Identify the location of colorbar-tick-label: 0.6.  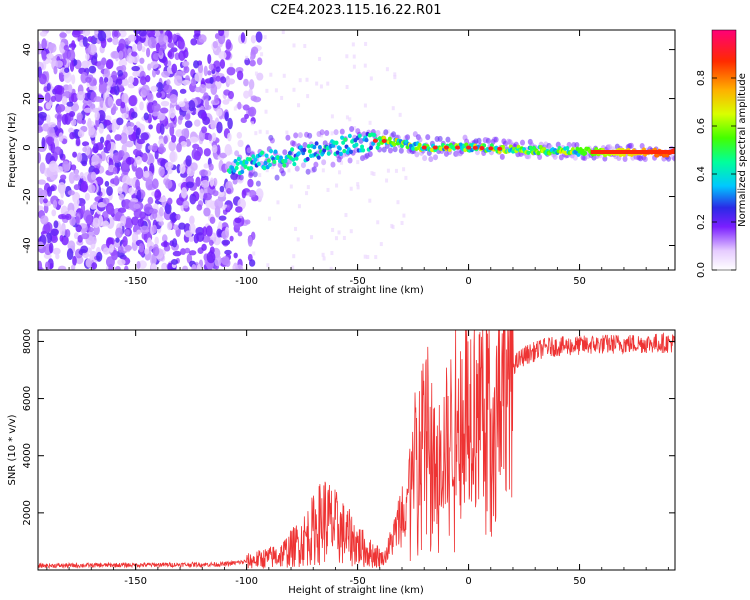
(701, 126).